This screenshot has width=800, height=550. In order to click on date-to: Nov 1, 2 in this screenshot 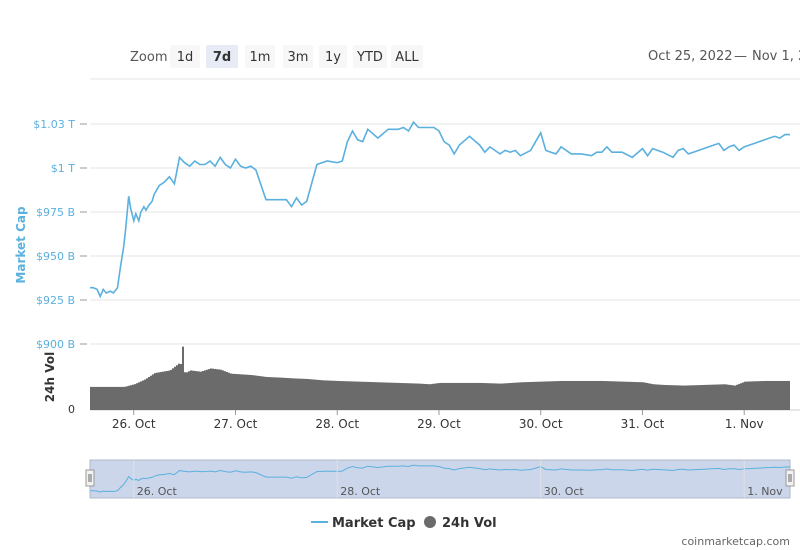, I will do `click(776, 56)`.